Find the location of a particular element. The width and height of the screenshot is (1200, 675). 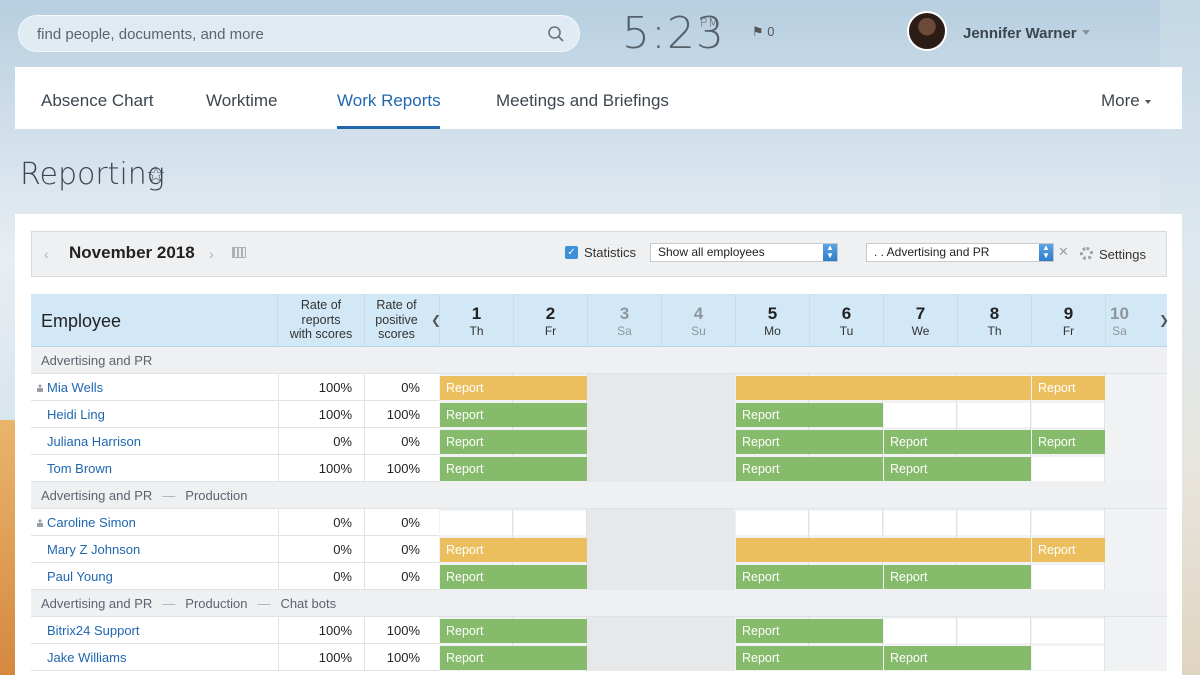

tab-work-reports: Work Reports is located at coordinates (389, 100).